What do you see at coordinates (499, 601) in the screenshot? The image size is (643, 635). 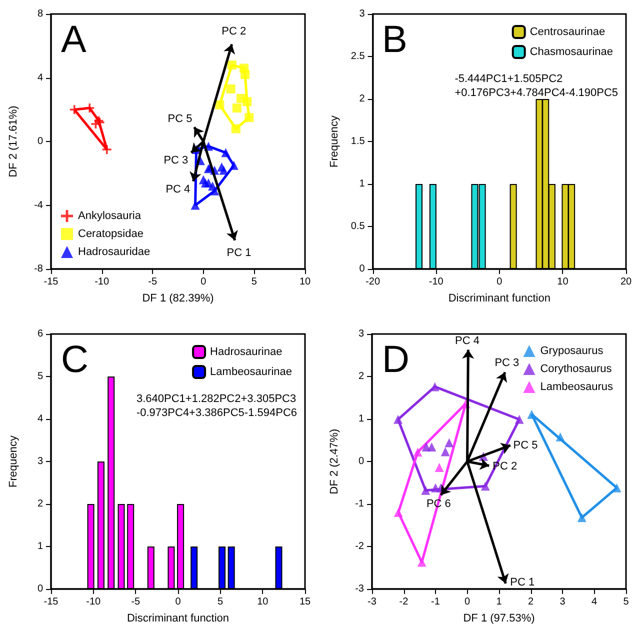 I see `x-tick-label: 1` at bounding box center [499, 601].